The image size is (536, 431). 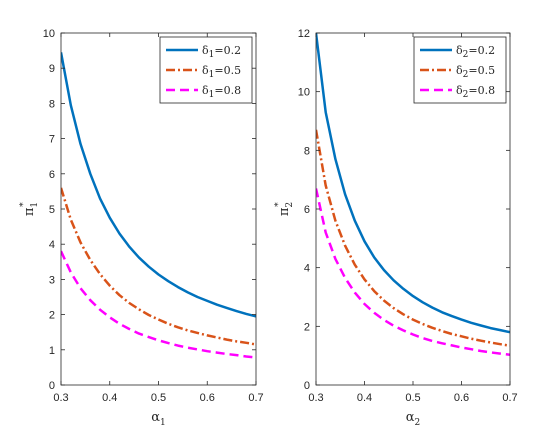 I want to click on legend: δ2=0.2 δ2=0.5 δ2=0.8, so click(x=460, y=70).